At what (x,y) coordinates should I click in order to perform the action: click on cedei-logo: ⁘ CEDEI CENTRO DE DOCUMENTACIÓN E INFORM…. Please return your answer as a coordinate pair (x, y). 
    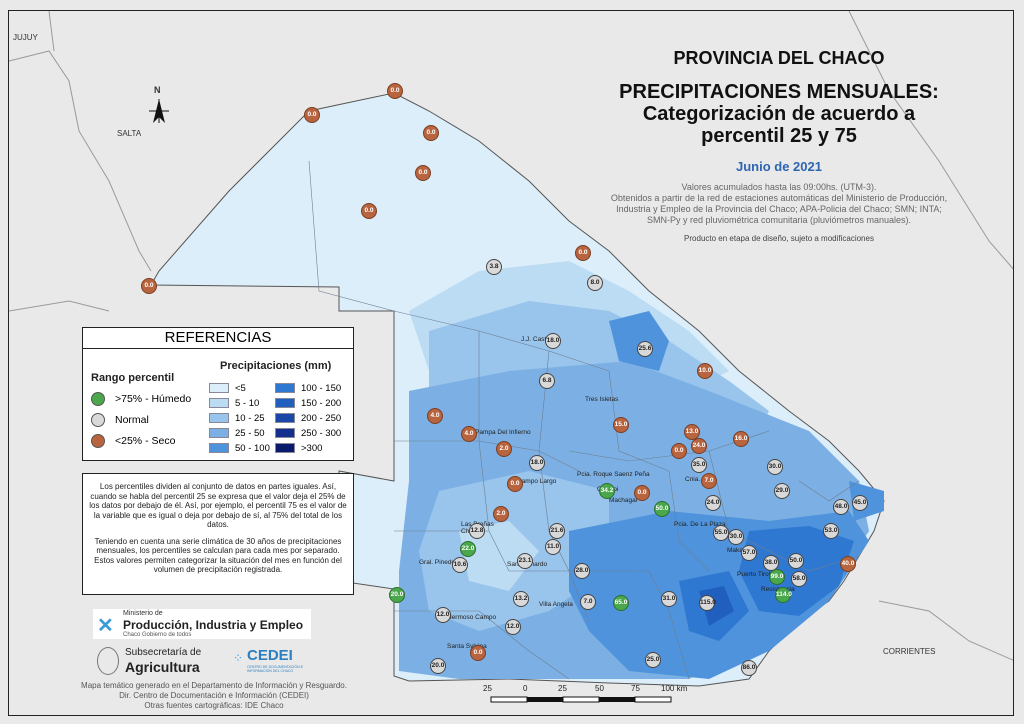
    Looking at the image, I should click on (281, 662).